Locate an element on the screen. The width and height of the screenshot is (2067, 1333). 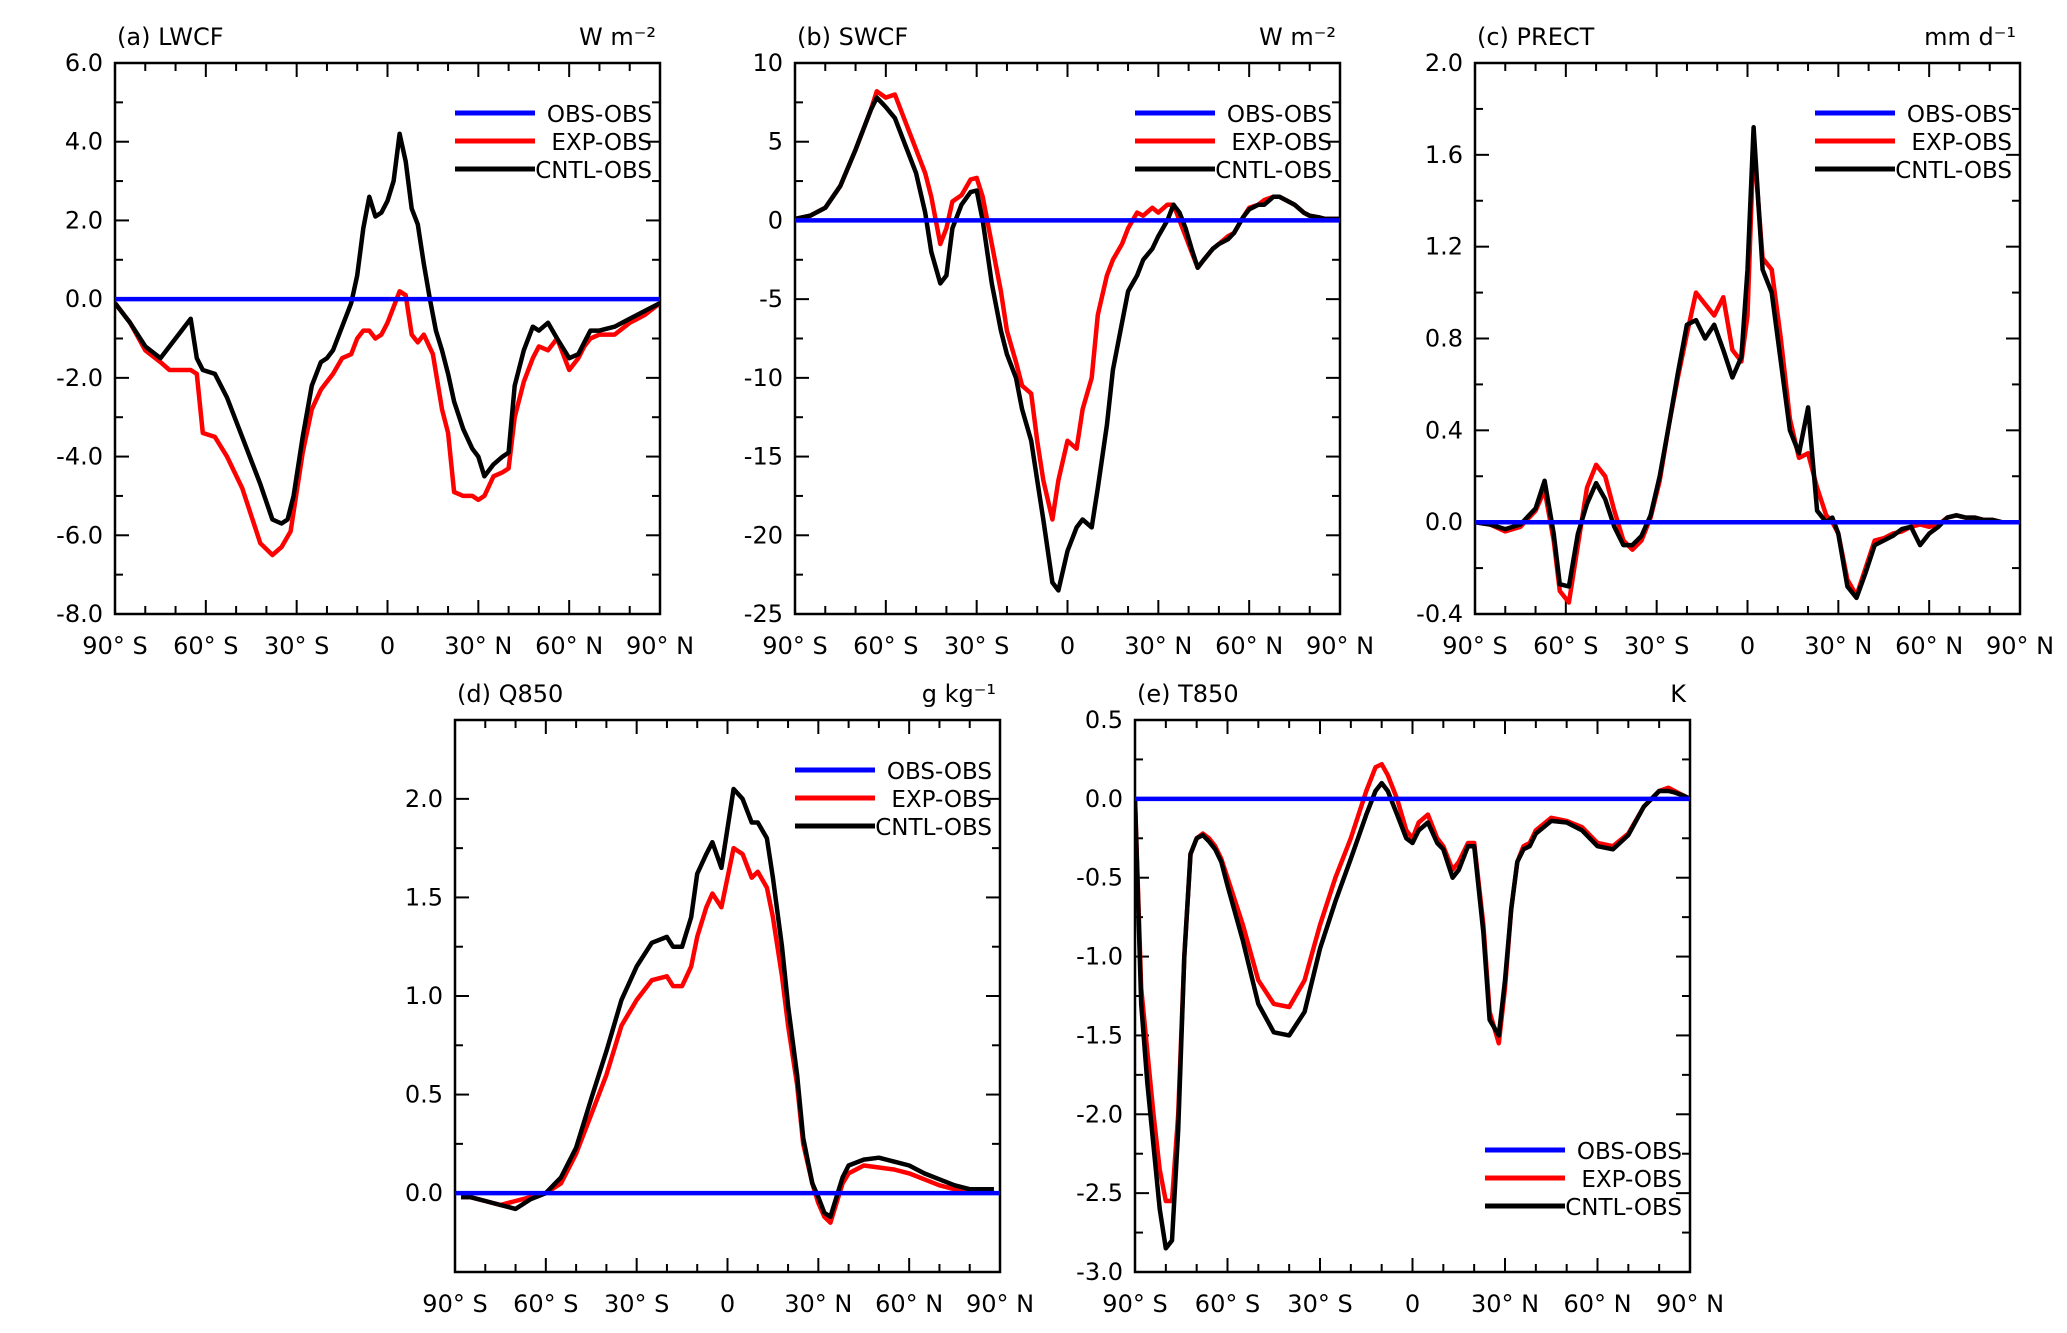
y-tick-label: -0.5 is located at coordinates (1099, 878).